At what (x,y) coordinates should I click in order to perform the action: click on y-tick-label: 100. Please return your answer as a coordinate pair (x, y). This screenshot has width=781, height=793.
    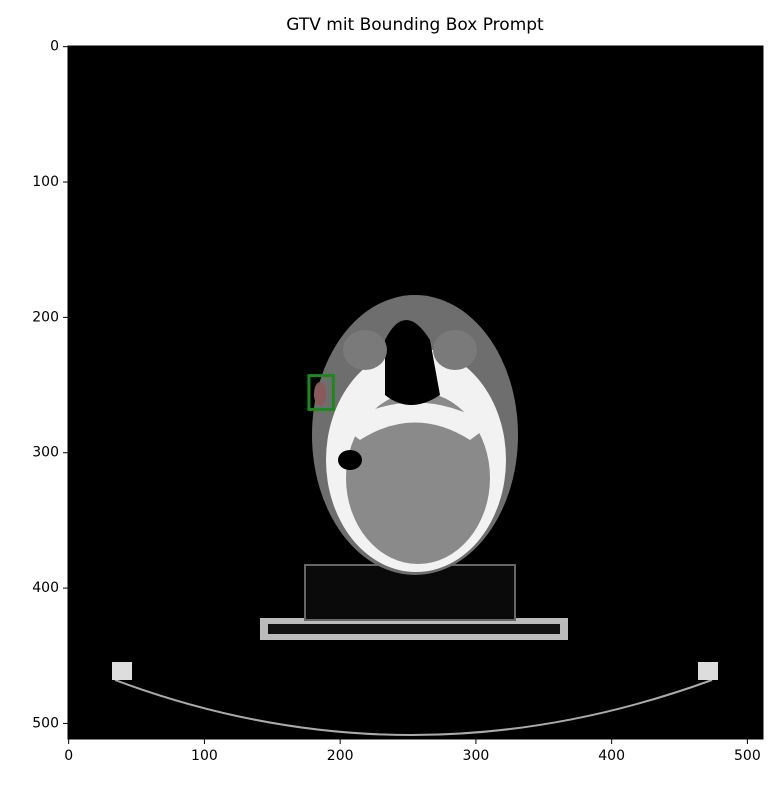
    Looking at the image, I should click on (45, 182).